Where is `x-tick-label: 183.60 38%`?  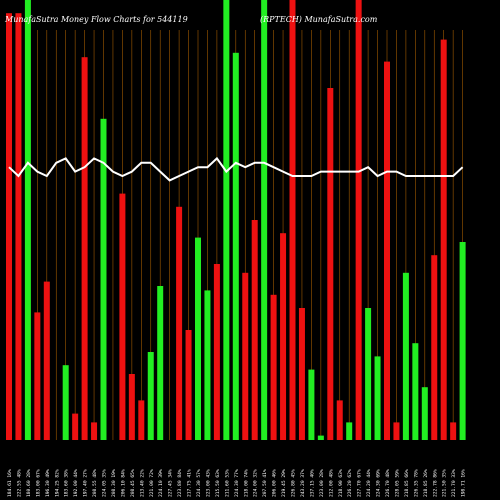
x-tick-label: 183.60 38% is located at coordinates (67, 483).